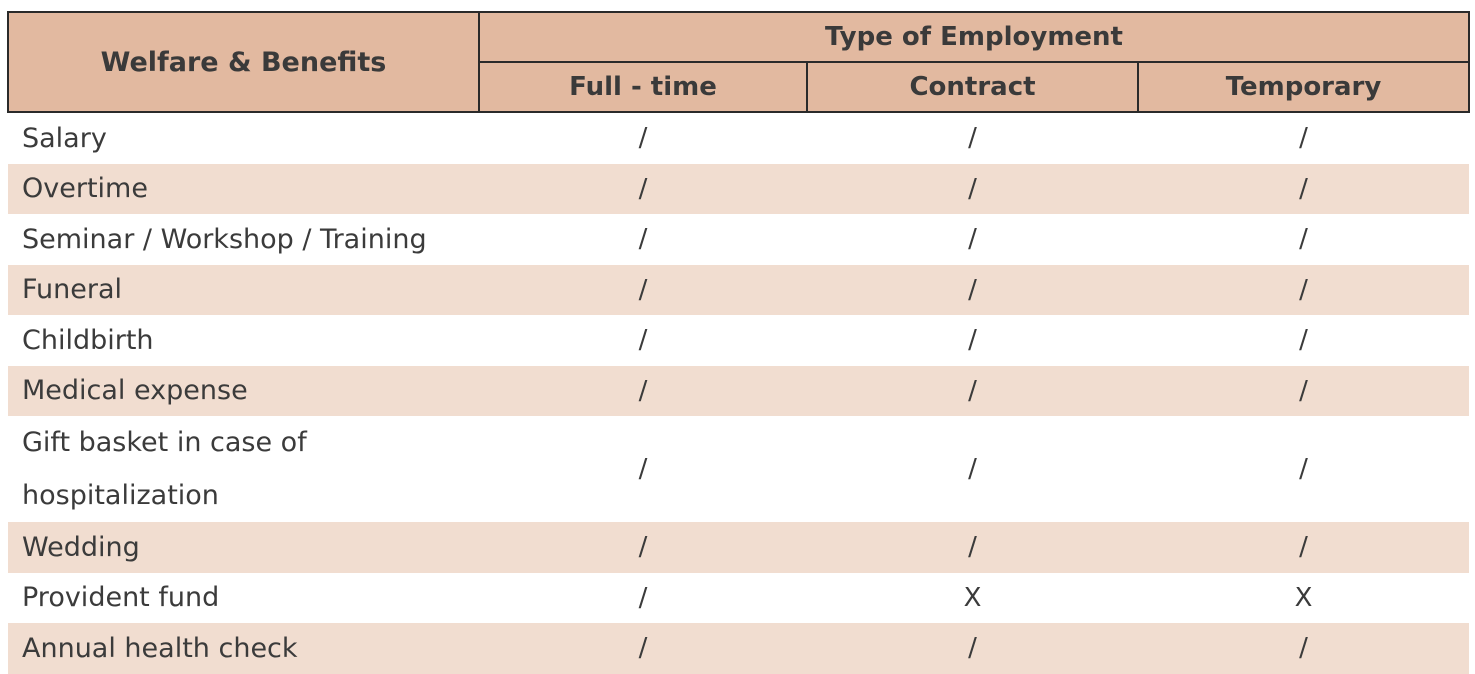 This screenshot has width=1475, height=674. What do you see at coordinates (243, 469) in the screenshot?
I see `row-label: Gift basket in case of hospitalization` at bounding box center [243, 469].